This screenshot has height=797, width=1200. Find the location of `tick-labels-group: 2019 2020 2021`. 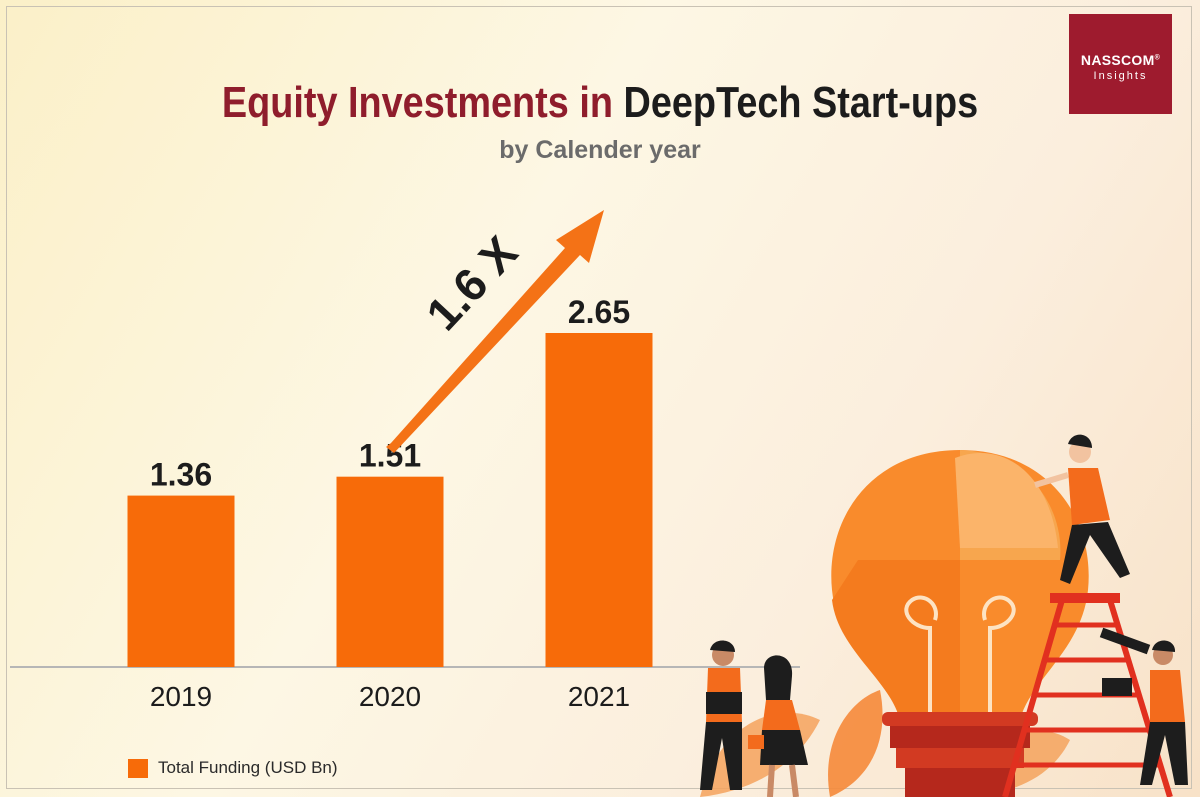

tick-labels-group: 2019 2020 2021 is located at coordinates (390, 696).